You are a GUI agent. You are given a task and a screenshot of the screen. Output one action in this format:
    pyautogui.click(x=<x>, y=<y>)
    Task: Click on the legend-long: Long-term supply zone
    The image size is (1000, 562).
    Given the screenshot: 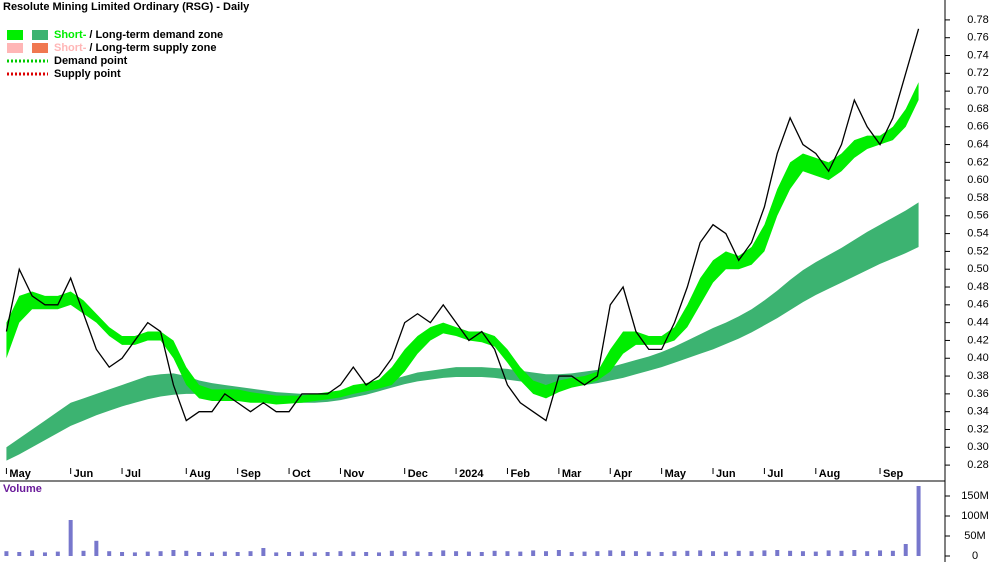 What is the action you would take?
    pyautogui.click(x=155, y=48)
    